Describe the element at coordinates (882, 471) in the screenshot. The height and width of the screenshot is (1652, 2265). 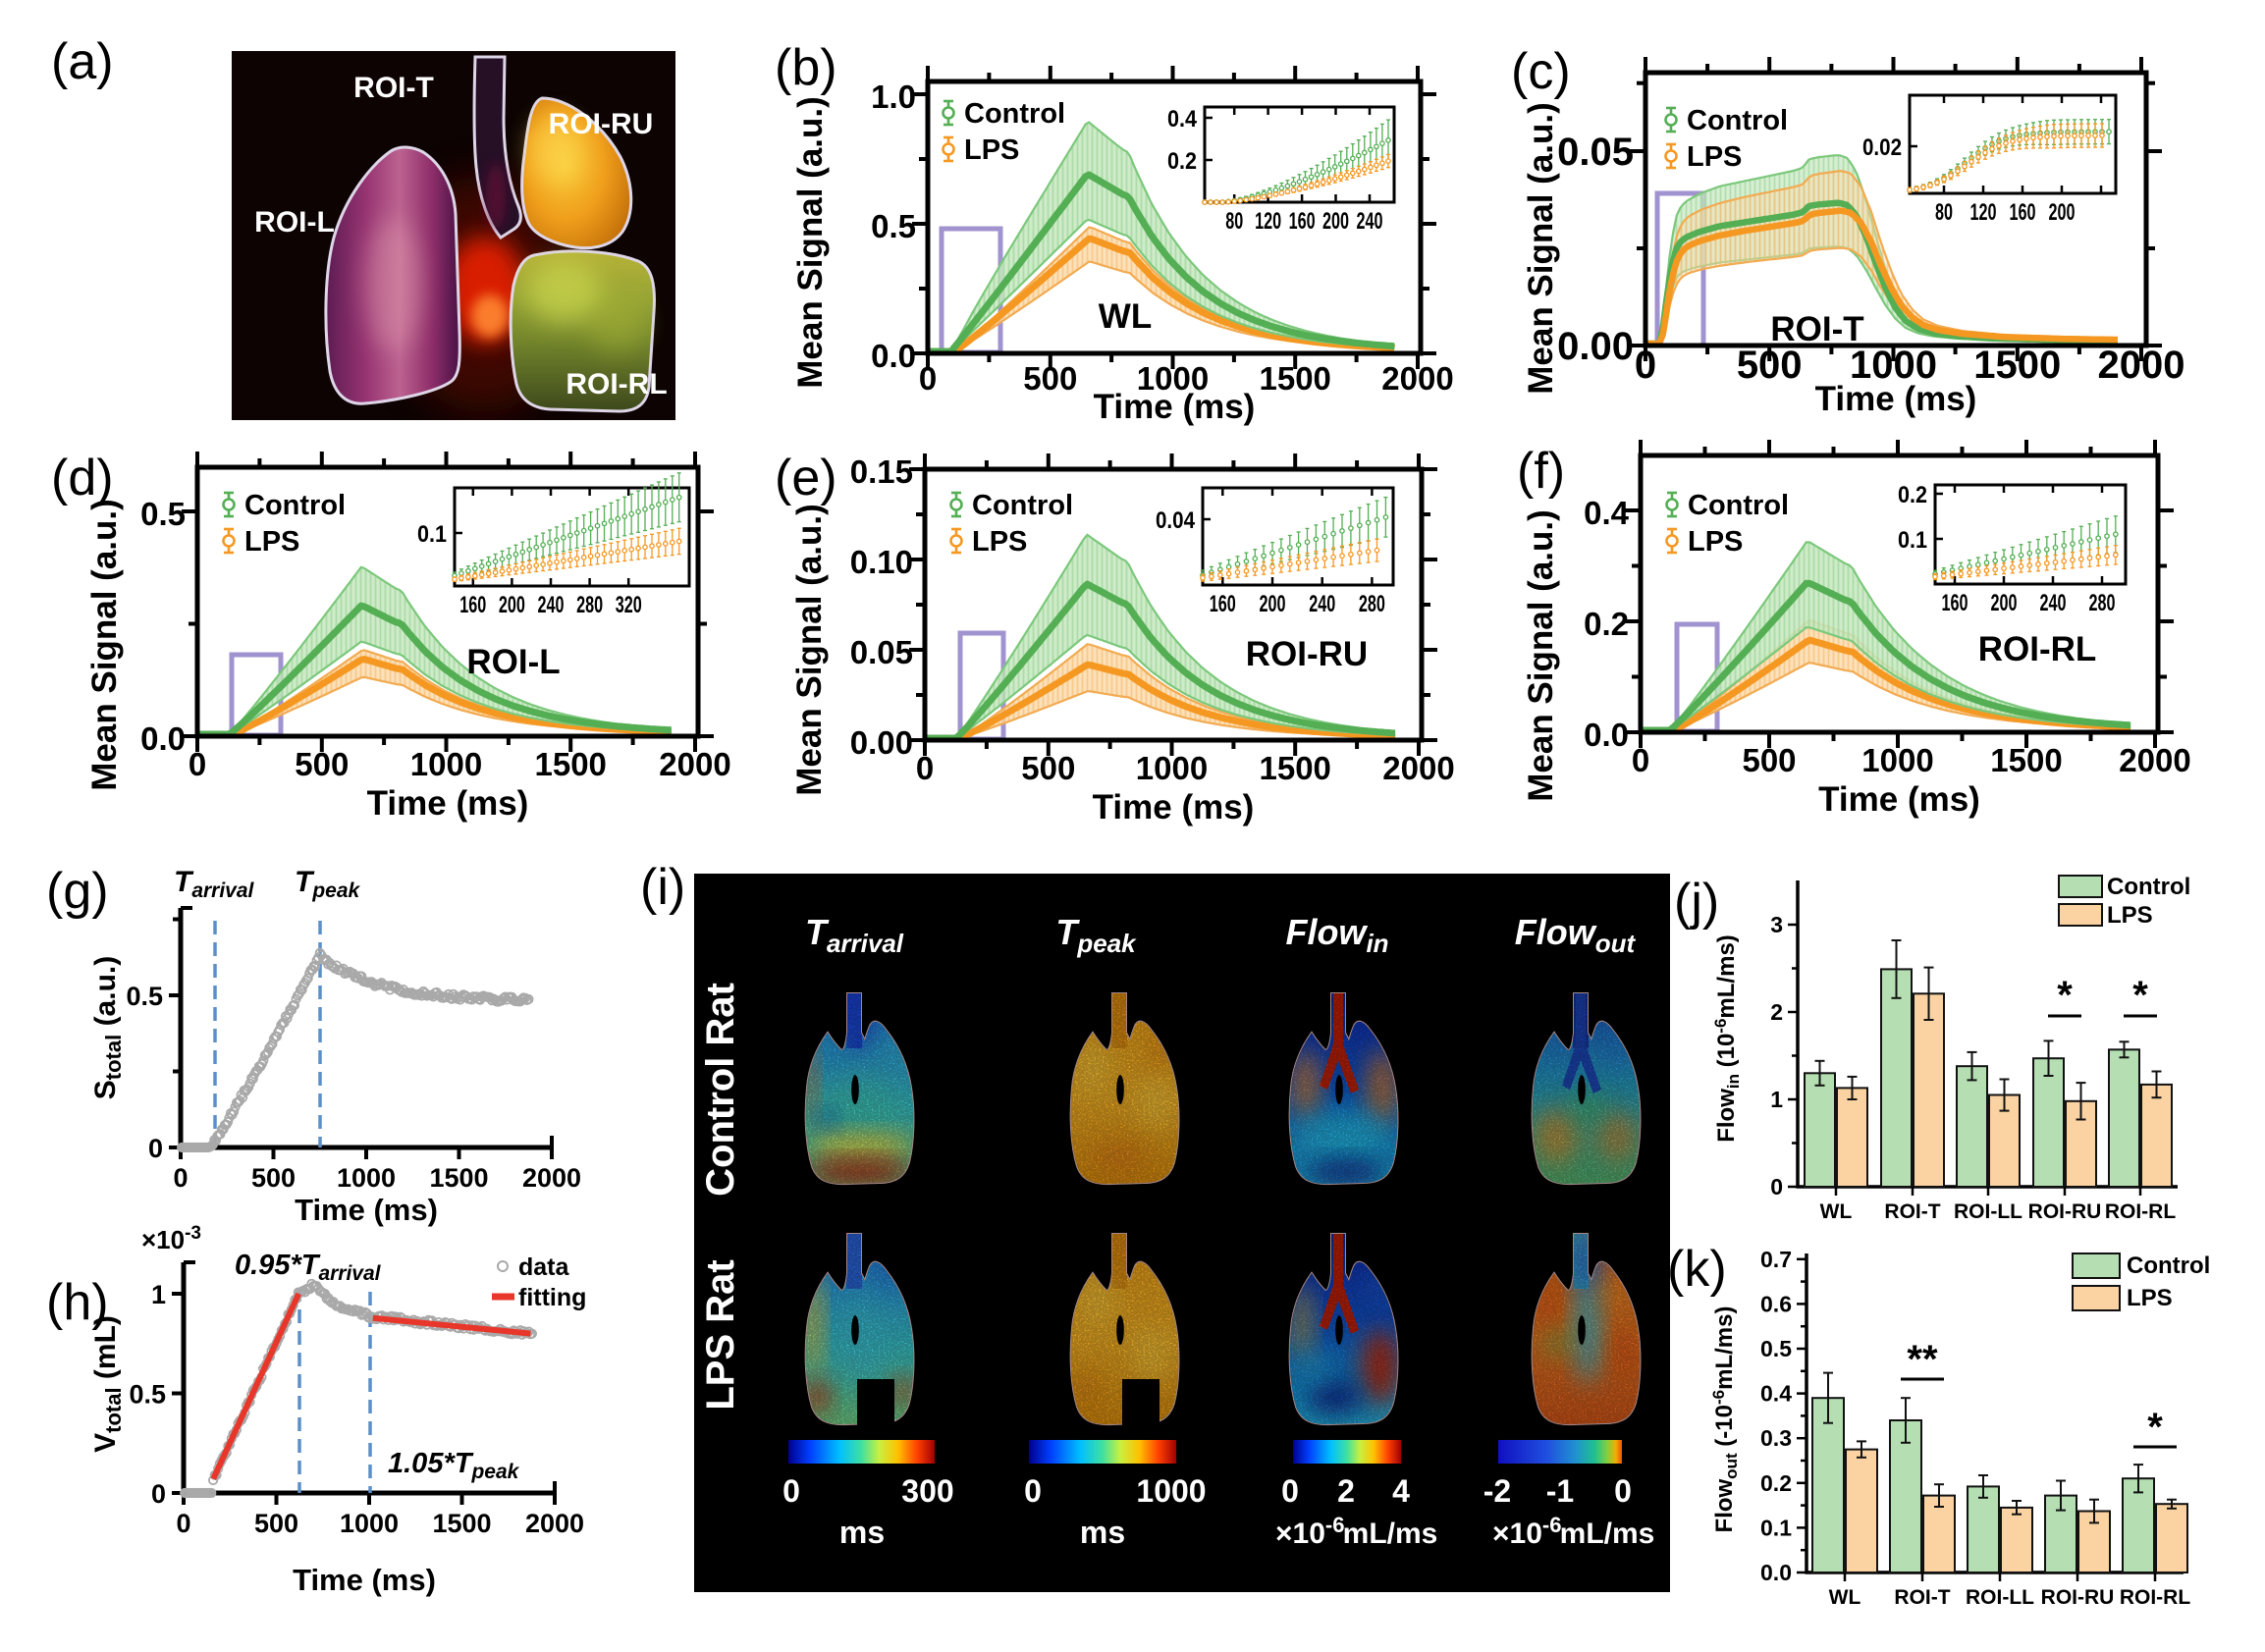
I see `svg-text: 0.15` at that location.